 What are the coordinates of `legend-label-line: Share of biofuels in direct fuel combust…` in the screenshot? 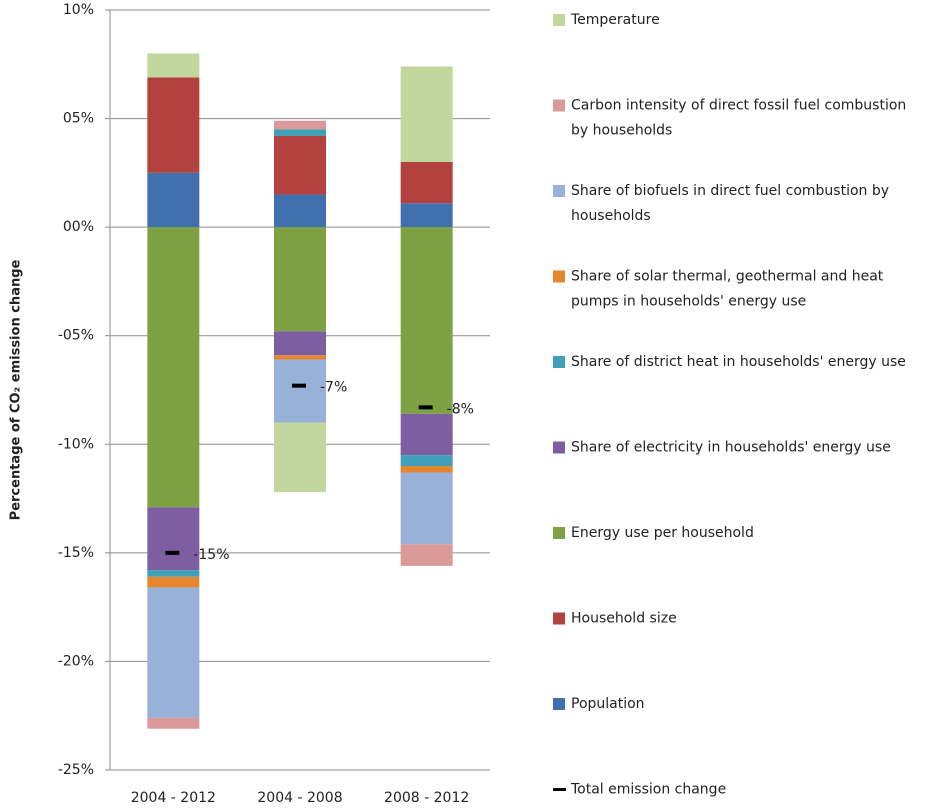 It's located at (732, 191).